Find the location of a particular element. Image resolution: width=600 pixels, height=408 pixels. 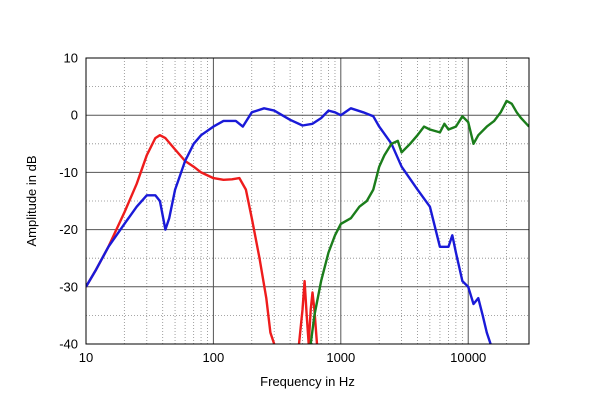

y-tick-labels: 10 0 -10 -20 -30 -40 is located at coordinates (68, 201).